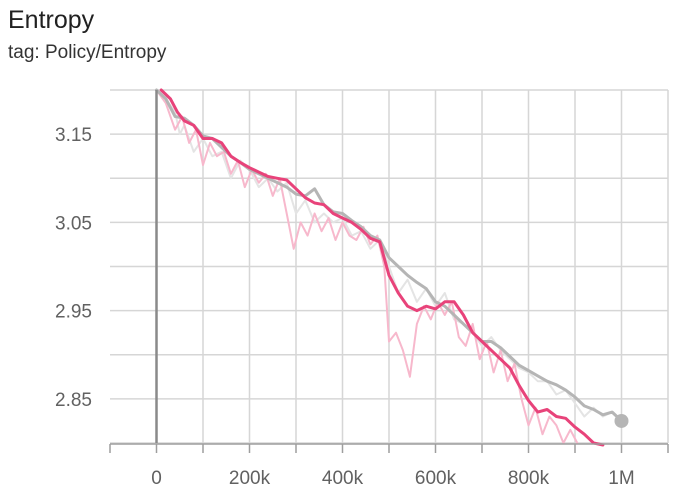 This screenshot has width=682, height=497. What do you see at coordinates (621, 420) in the screenshot?
I see `series-end-marker` at bounding box center [621, 420].